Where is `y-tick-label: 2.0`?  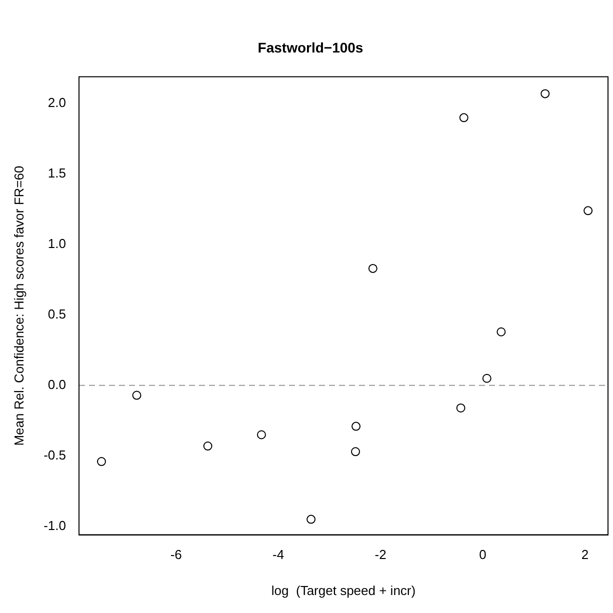 y-tick-label: 2.0 is located at coordinates (57, 102).